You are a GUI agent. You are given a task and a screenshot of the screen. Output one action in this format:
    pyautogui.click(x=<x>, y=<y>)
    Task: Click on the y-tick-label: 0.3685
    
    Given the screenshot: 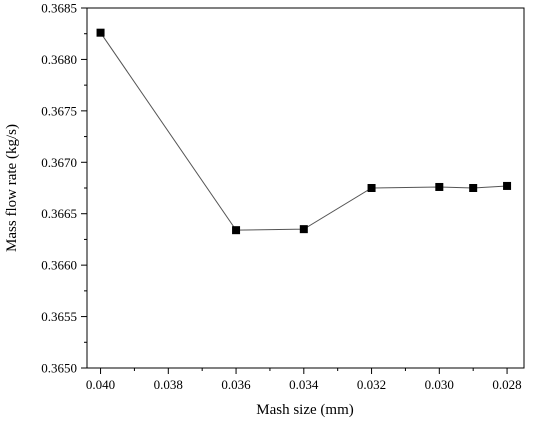 What is the action you would take?
    pyautogui.click(x=59, y=8)
    